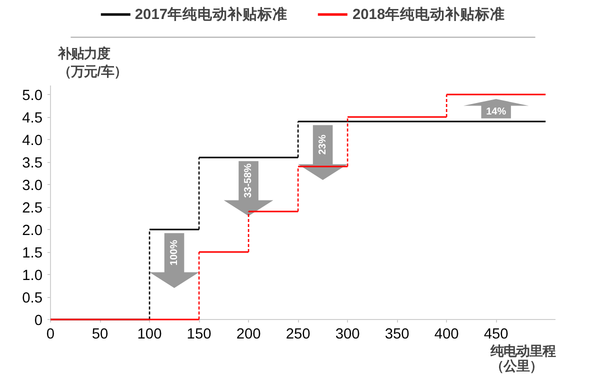 This screenshot has width=600, height=391. I want to click on annotation: 14%, so click(496, 112).